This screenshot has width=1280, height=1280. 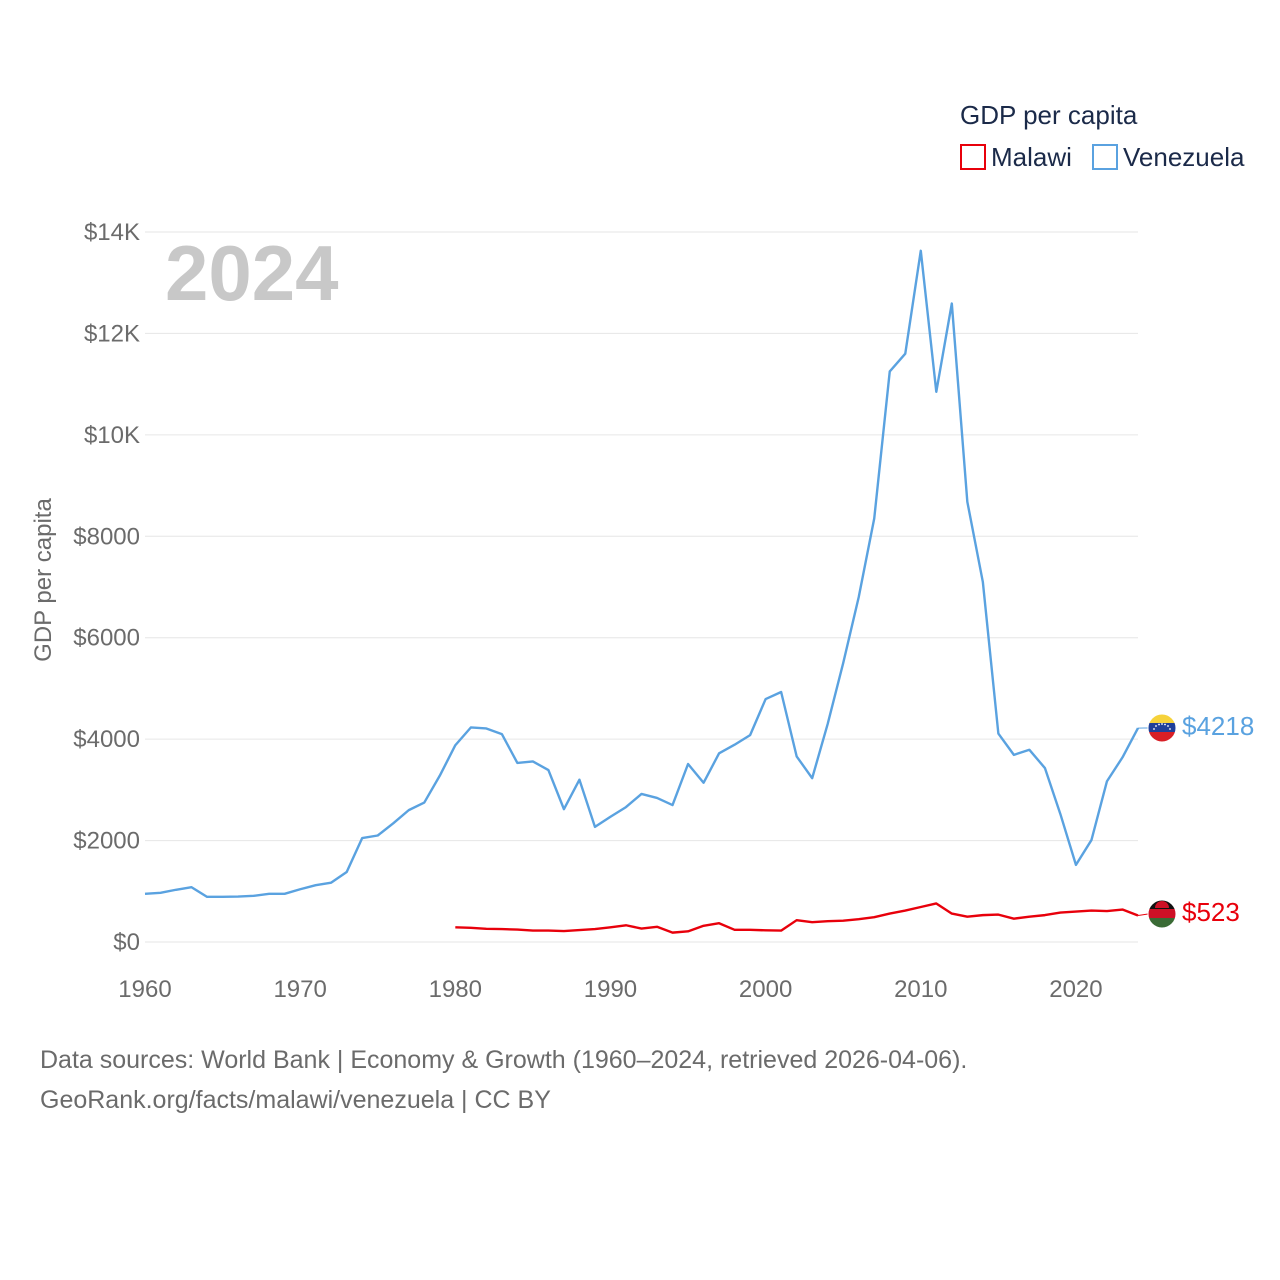 What do you see at coordinates (43, 580) in the screenshot?
I see `y-axis-title: GDP per capita` at bounding box center [43, 580].